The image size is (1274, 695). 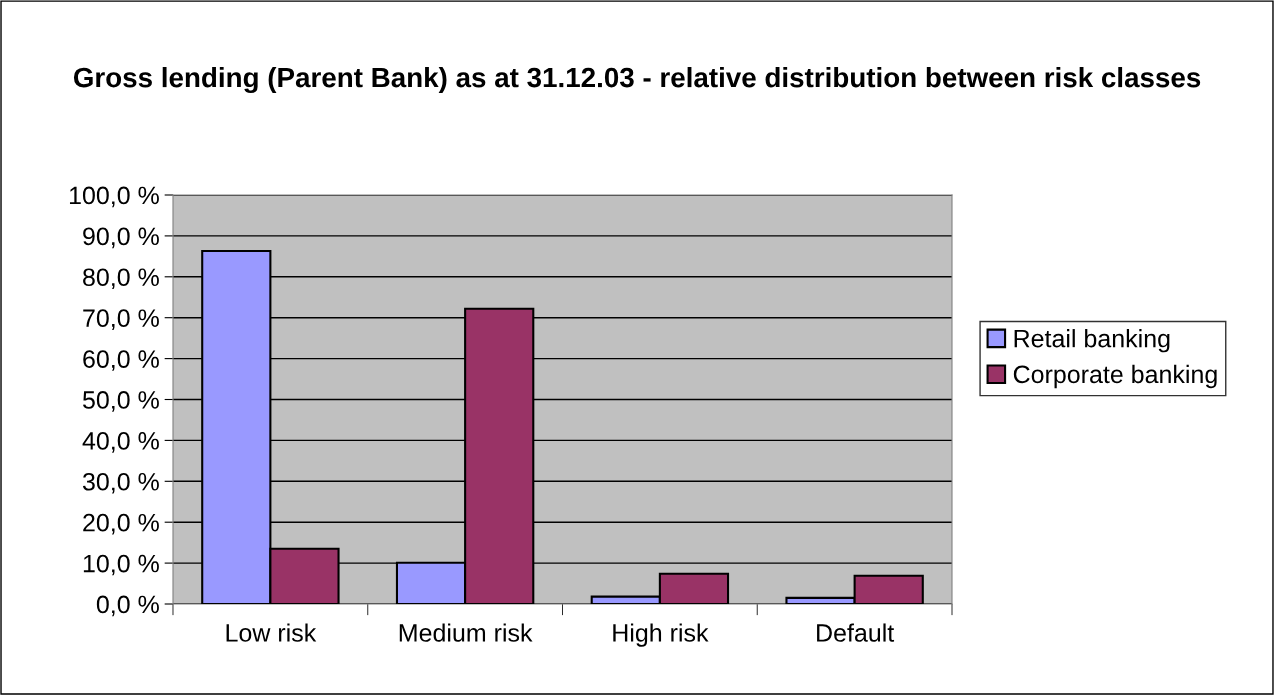 What do you see at coordinates (661, 635) in the screenshot?
I see `x-tick-label: High risk` at bounding box center [661, 635].